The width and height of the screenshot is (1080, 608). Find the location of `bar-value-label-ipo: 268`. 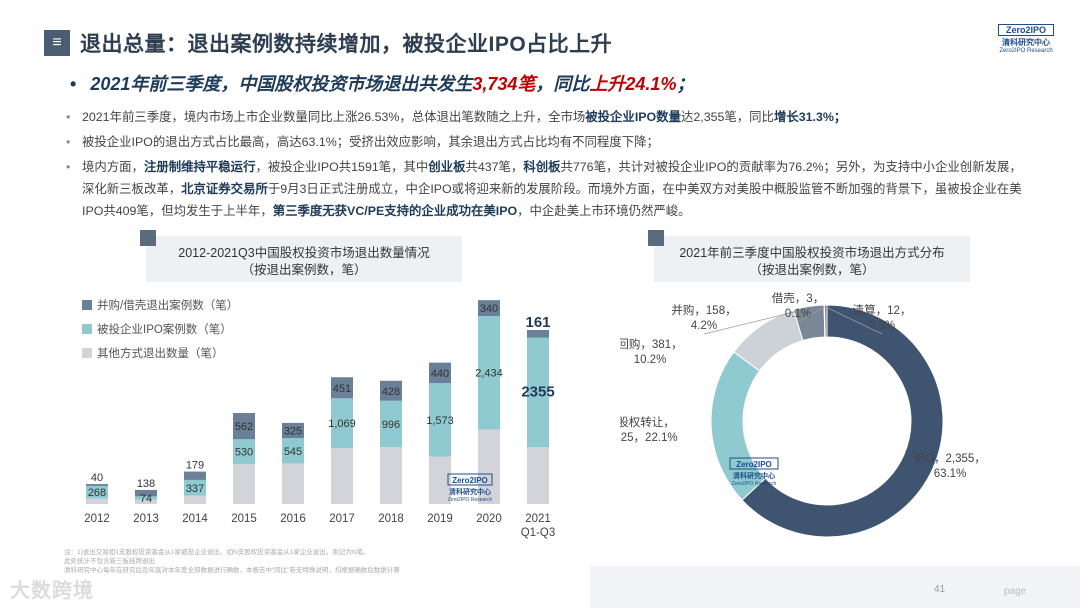

bar-value-label-ipo: 268 is located at coordinates (97, 493).